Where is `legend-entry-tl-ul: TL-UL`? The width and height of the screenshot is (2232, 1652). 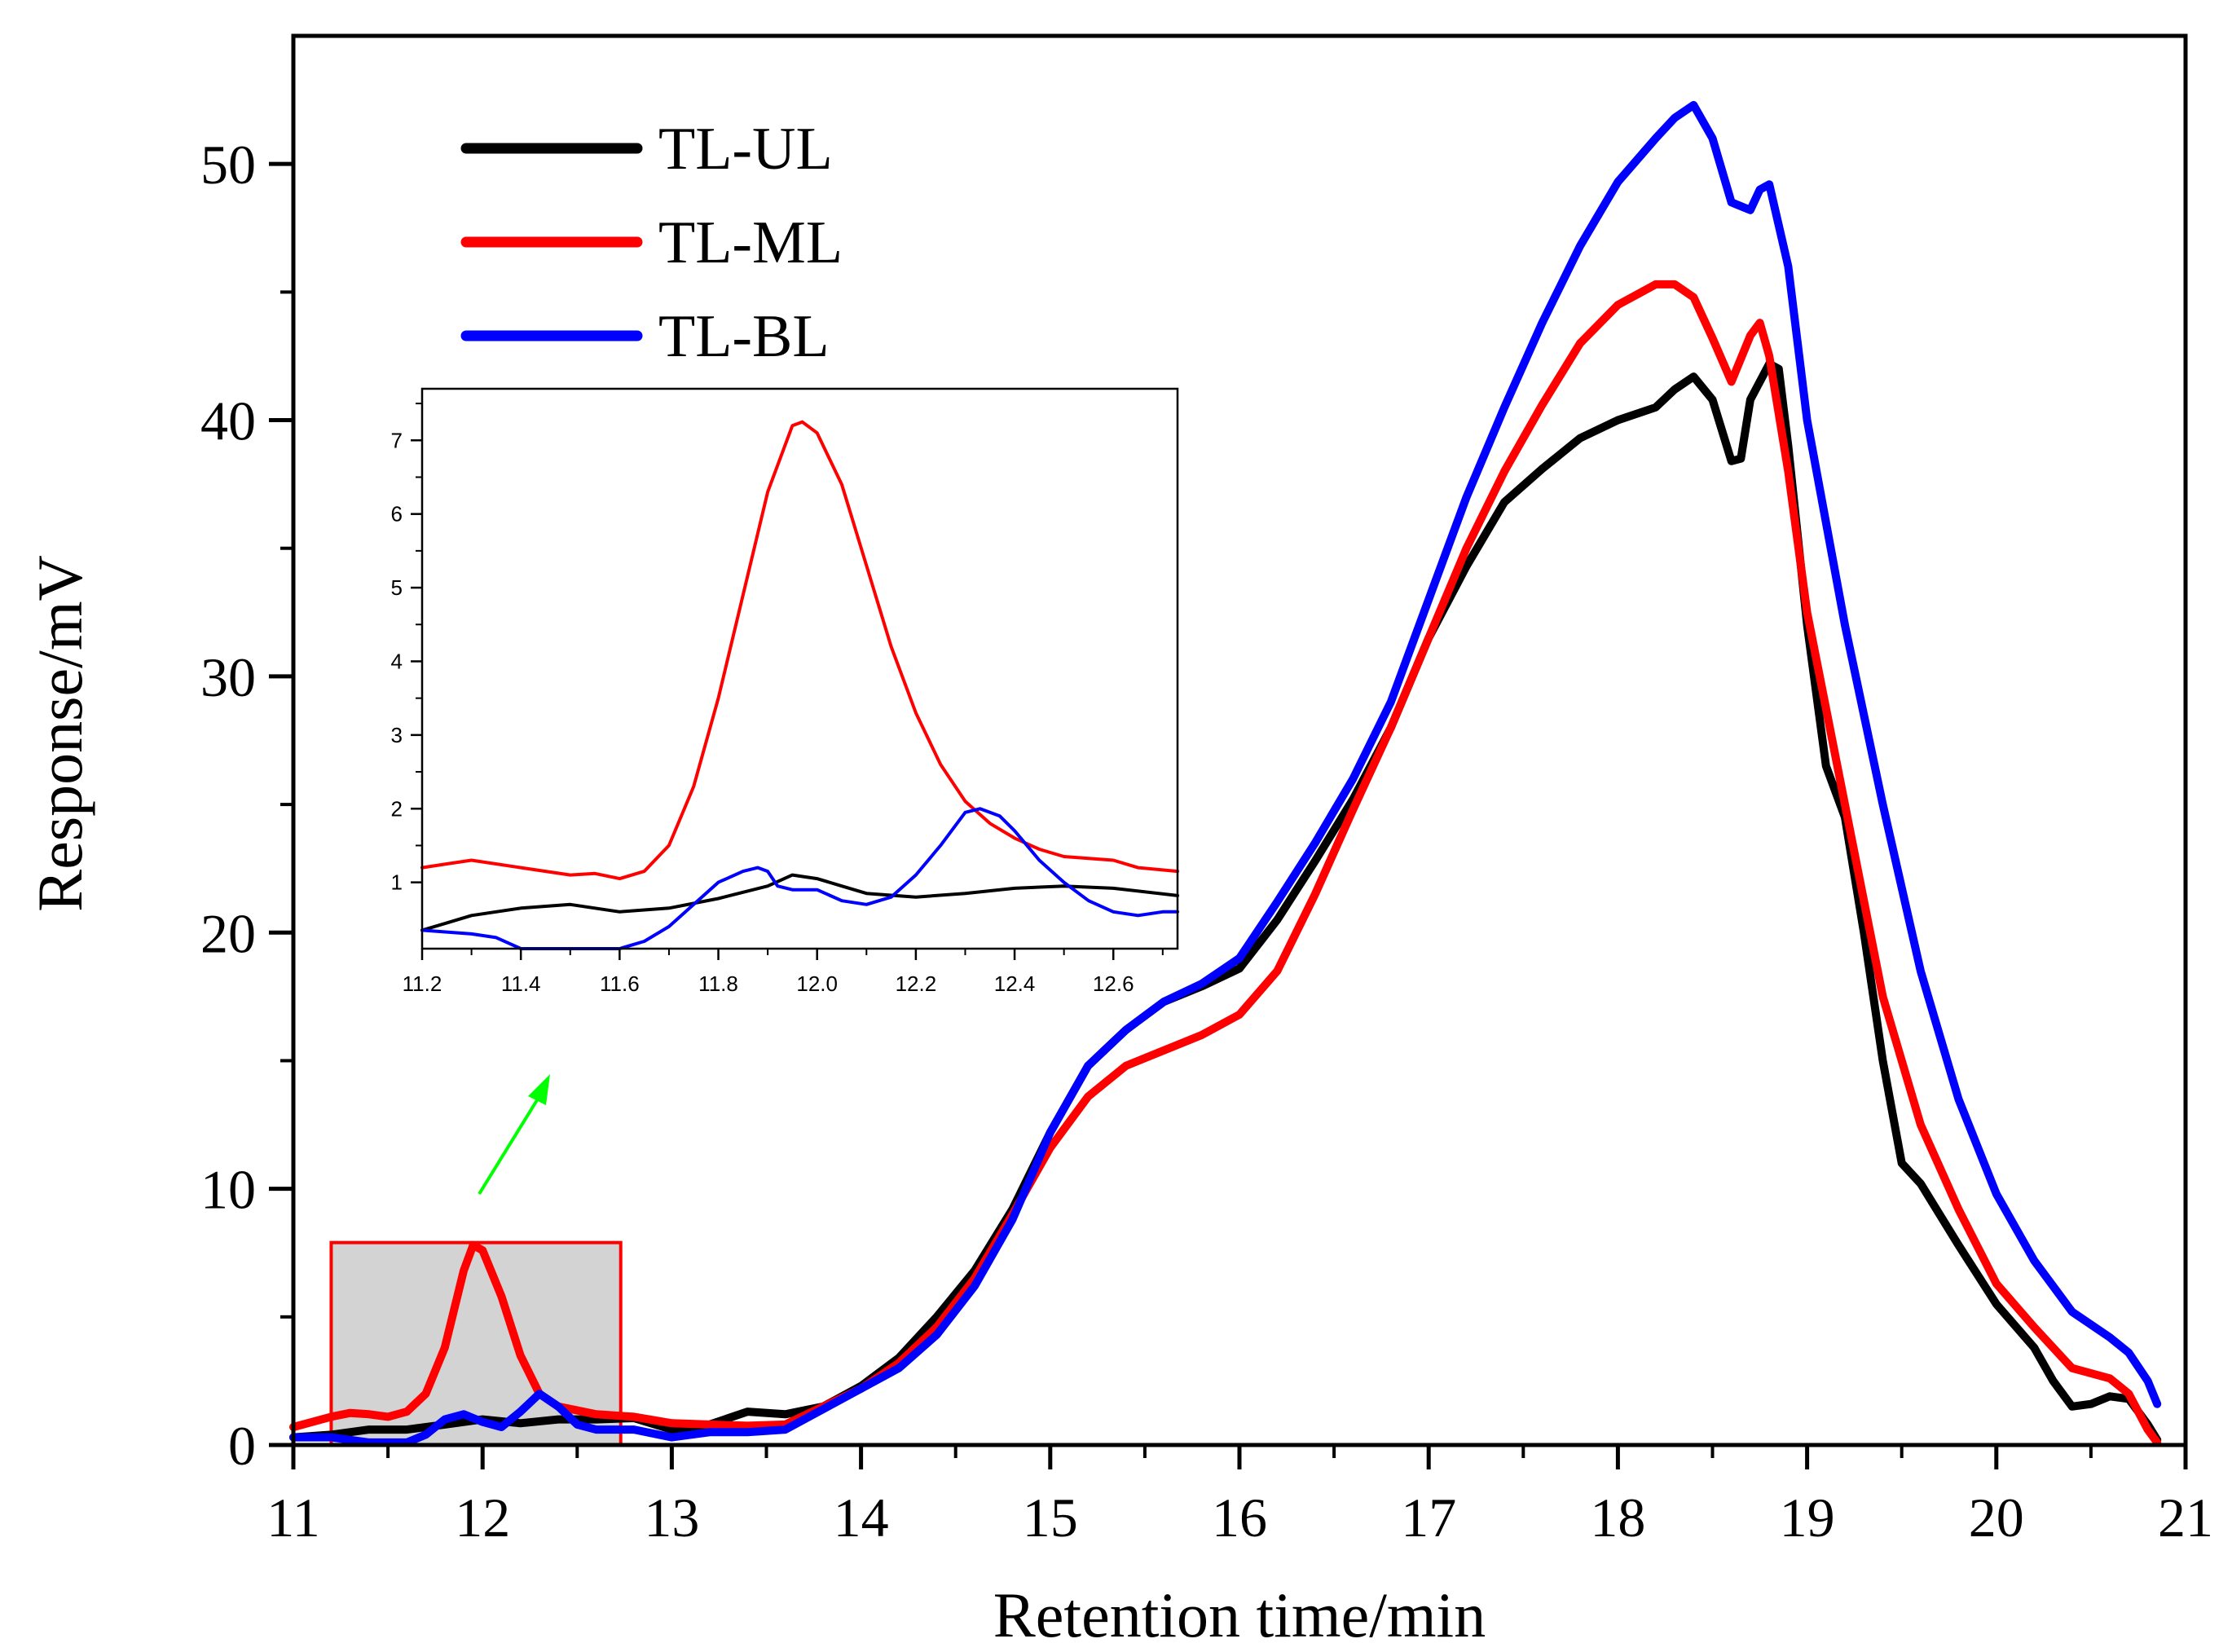
legend-entry-tl-ul: TL-UL is located at coordinates (646, 150).